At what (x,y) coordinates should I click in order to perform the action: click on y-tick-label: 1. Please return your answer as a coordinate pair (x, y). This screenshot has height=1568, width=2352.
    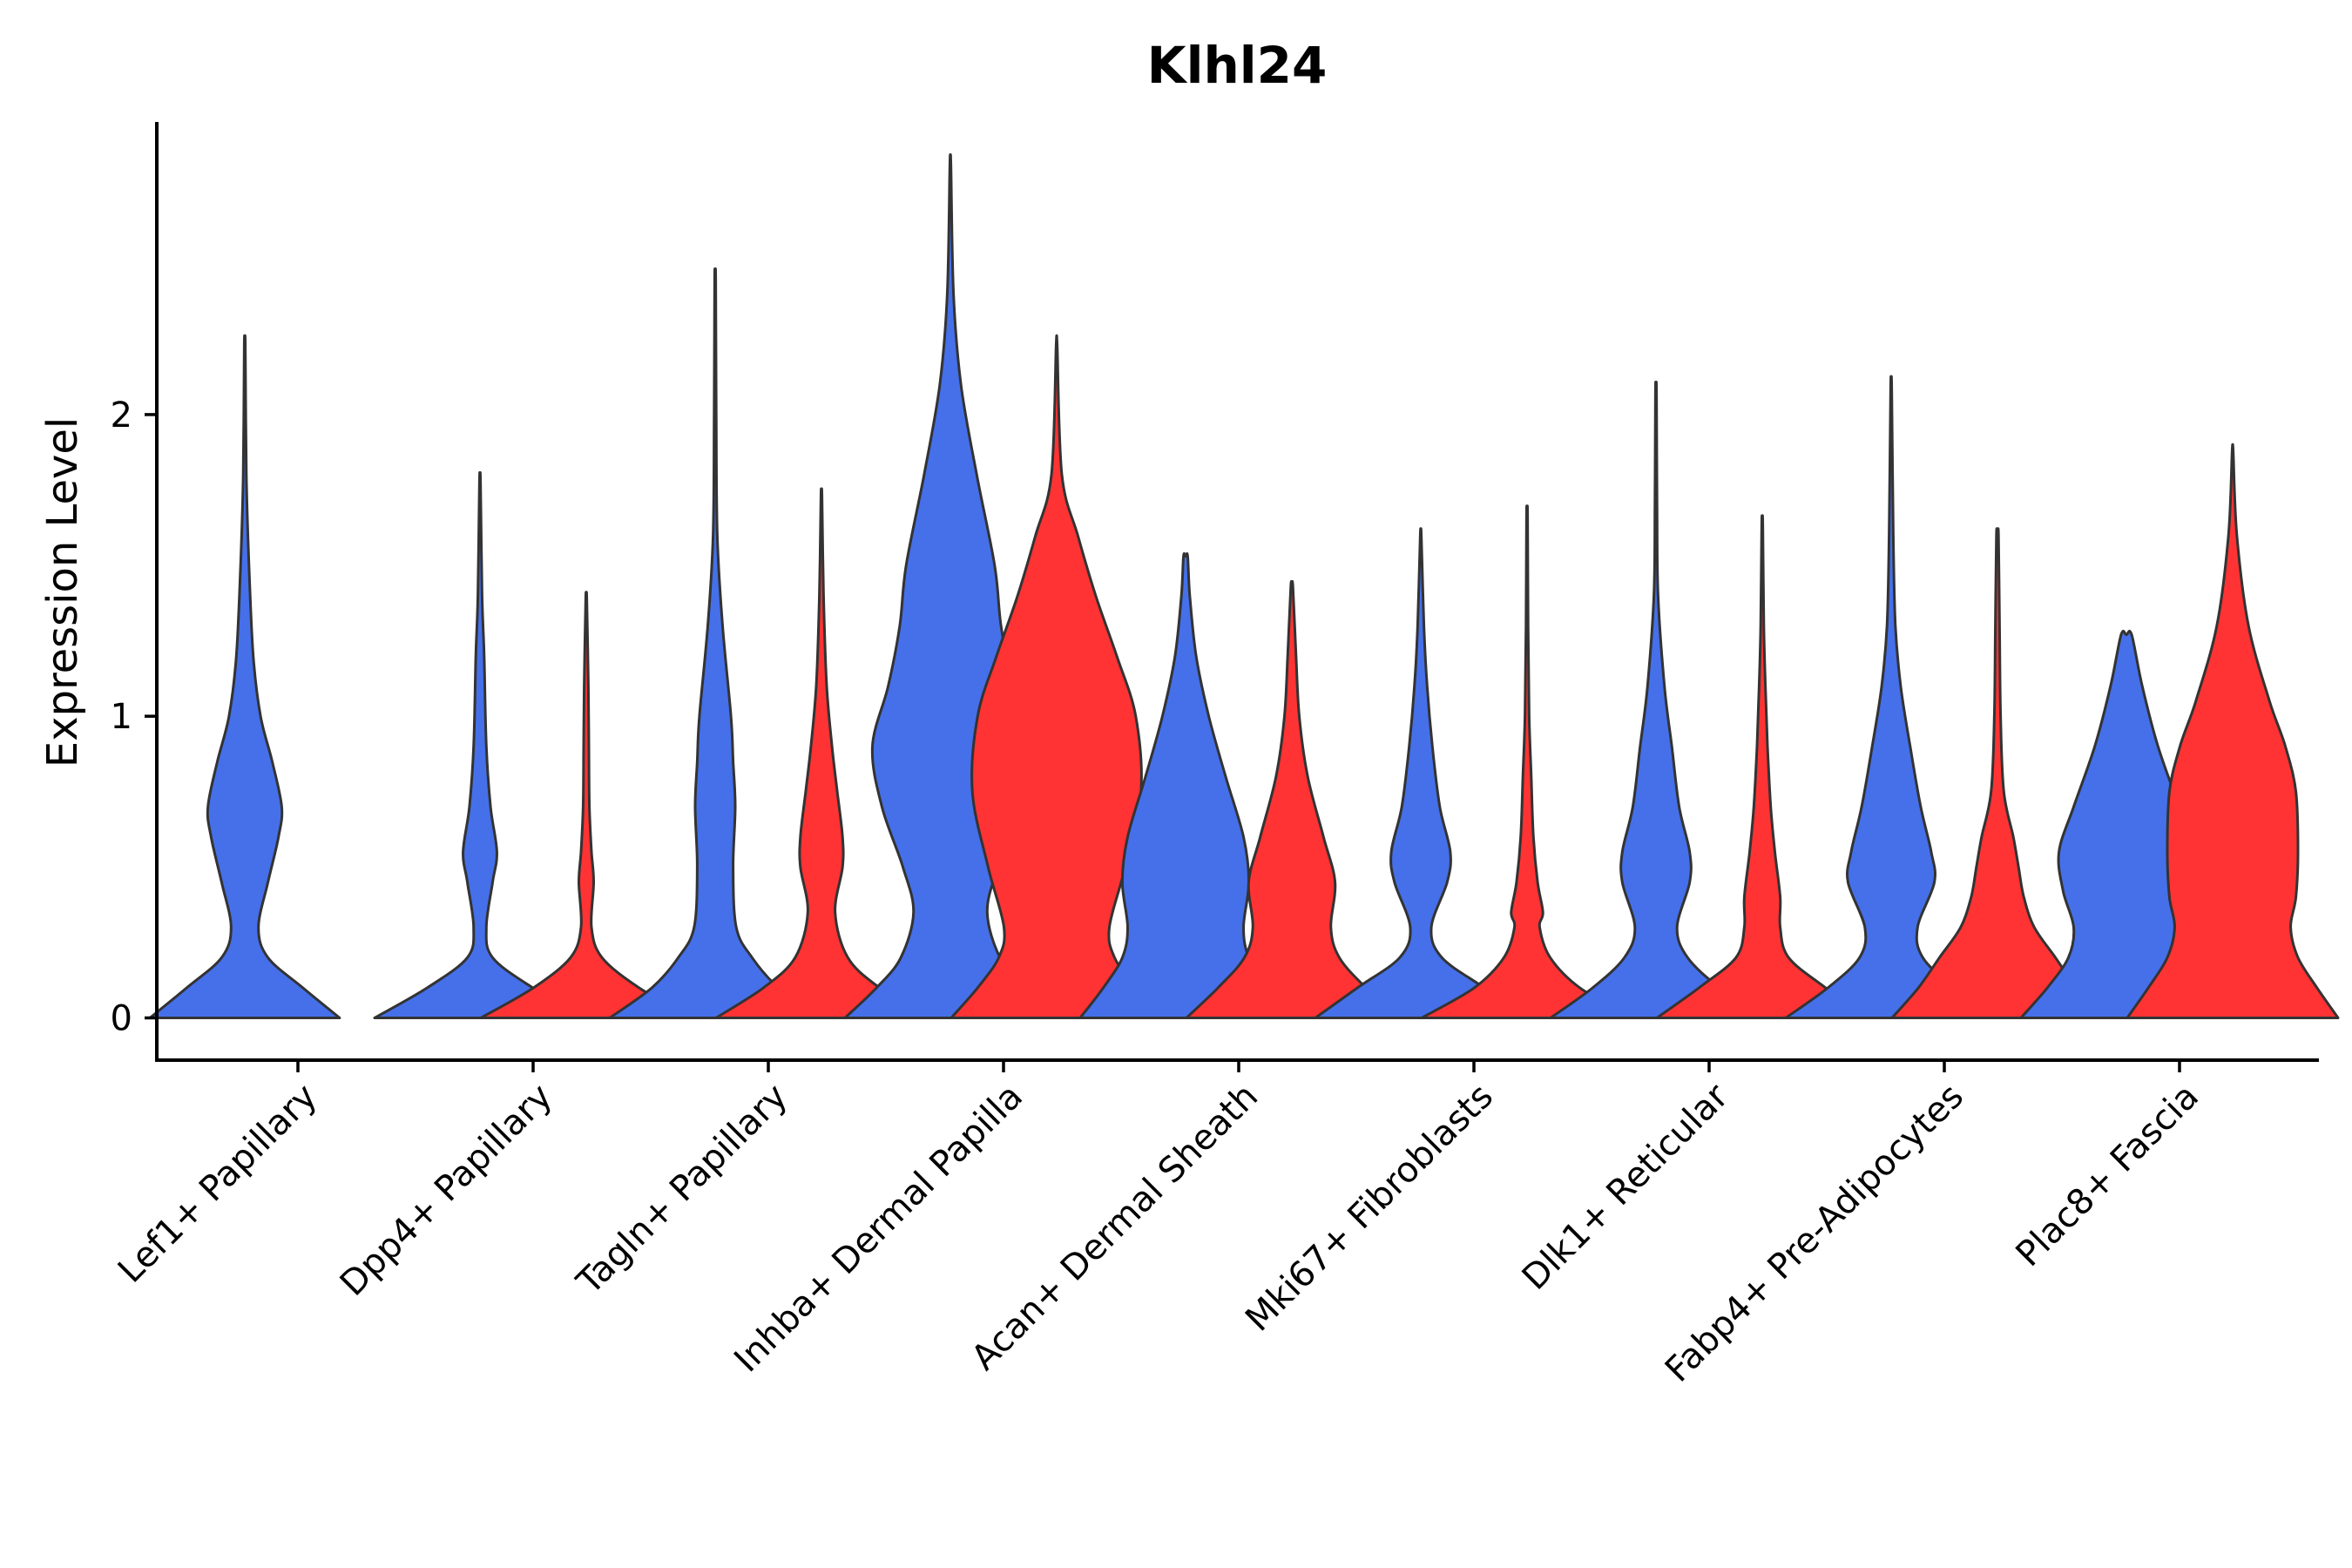
    Looking at the image, I should click on (121, 717).